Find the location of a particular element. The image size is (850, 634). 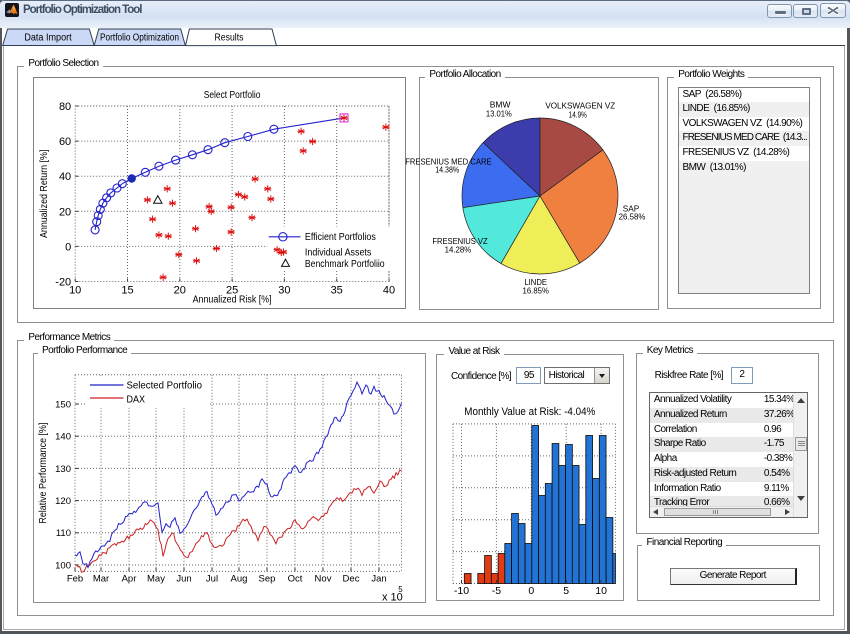

svg-text: Annualized Return [%] is located at coordinates (44, 193).